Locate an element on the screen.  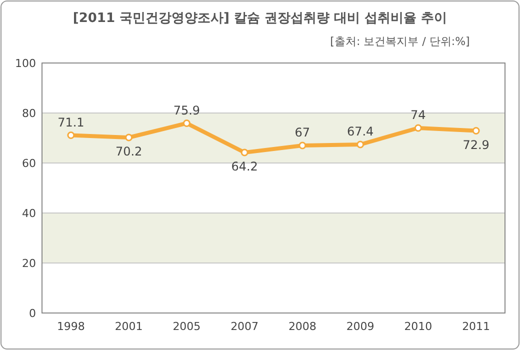
y-tick-label: 60 is located at coordinates (29, 163).